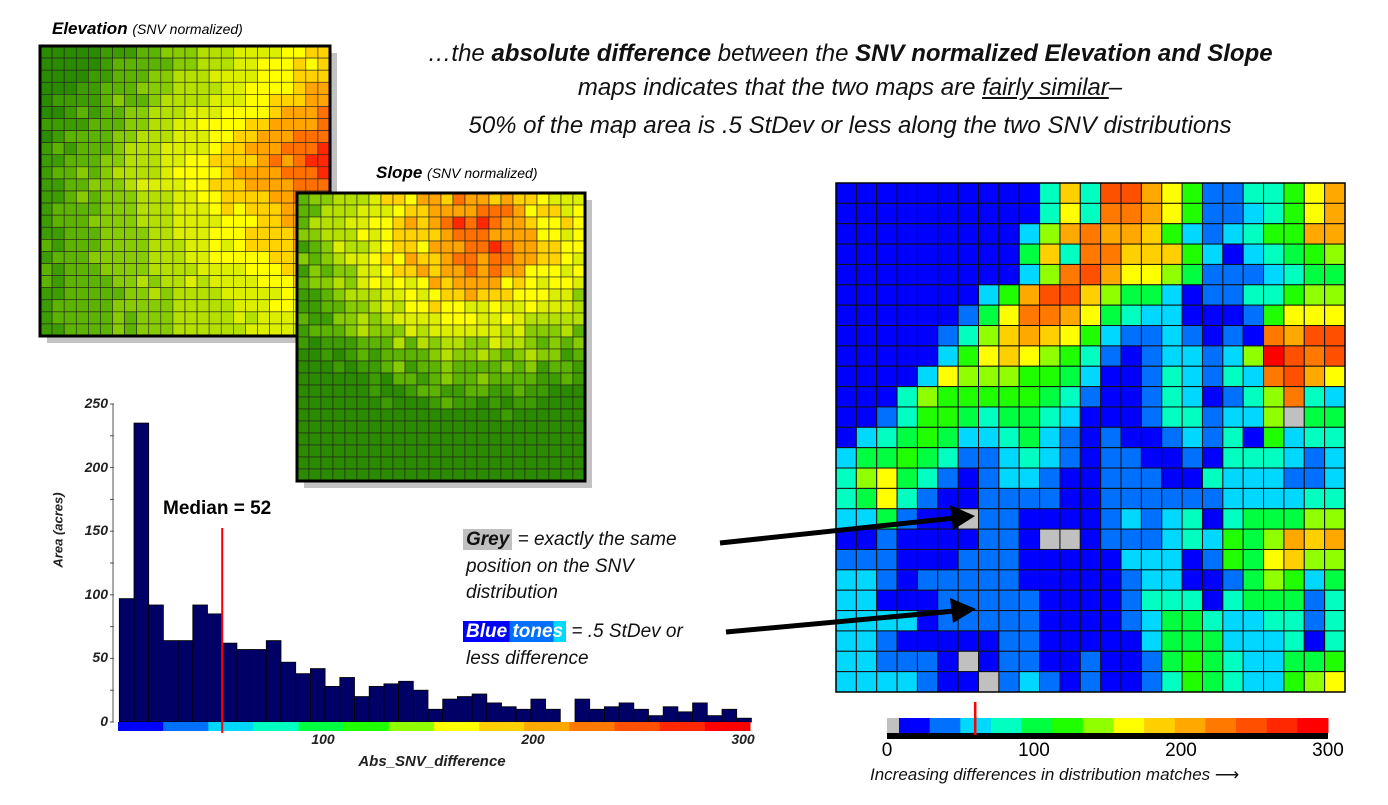  Describe the element at coordinates (515, 631) in the screenshot. I see `blue-swatch-label: Blue tones` at that location.